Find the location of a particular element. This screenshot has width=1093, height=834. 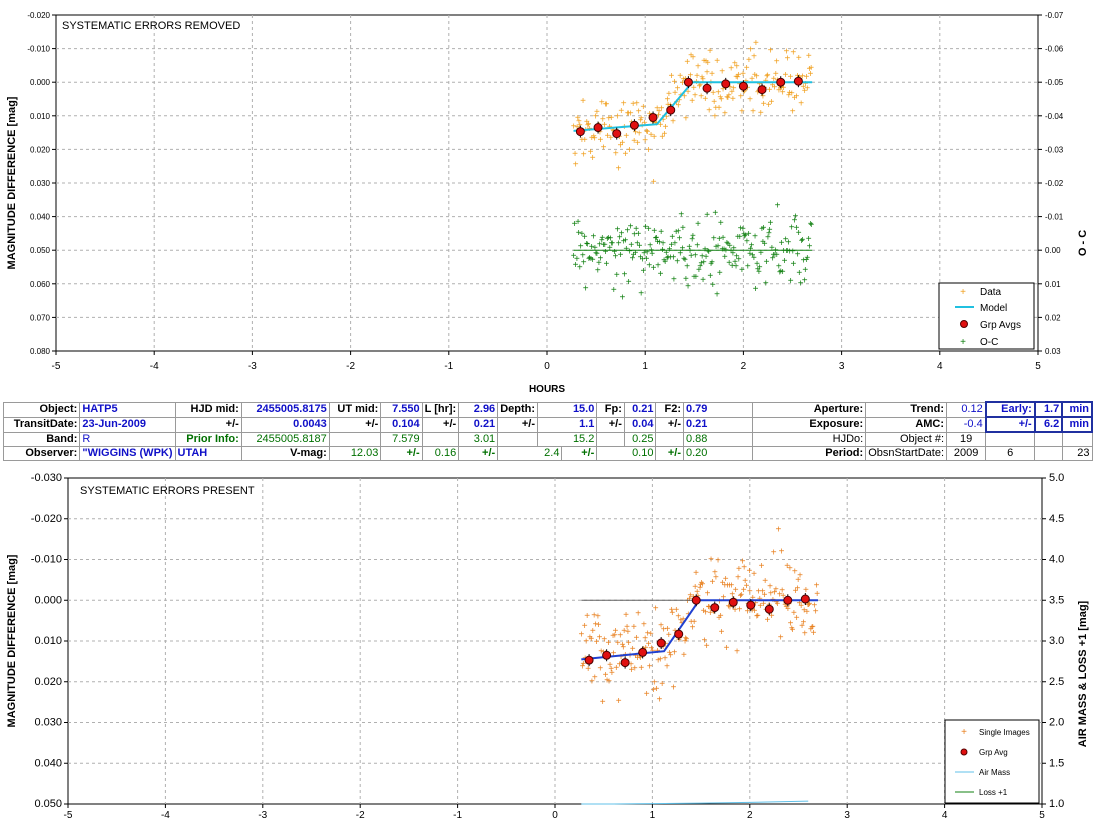

legend-single-label: Single Images is located at coordinates (1004, 732).